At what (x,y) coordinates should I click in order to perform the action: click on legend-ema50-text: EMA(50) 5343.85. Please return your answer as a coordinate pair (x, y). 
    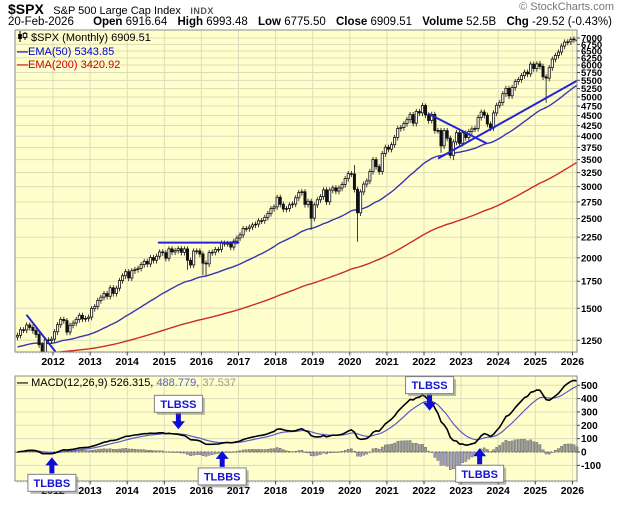
    Looking at the image, I should click on (71, 52).